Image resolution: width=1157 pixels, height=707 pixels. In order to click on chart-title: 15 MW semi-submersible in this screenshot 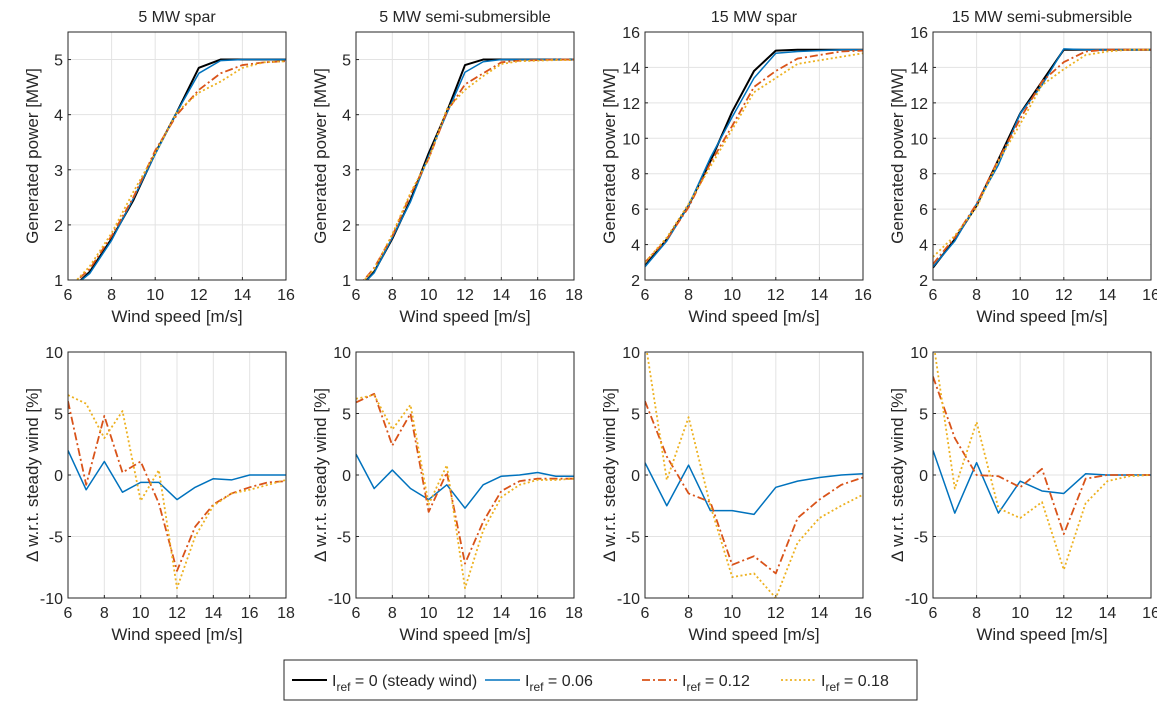, I will do `click(1042, 17)`.